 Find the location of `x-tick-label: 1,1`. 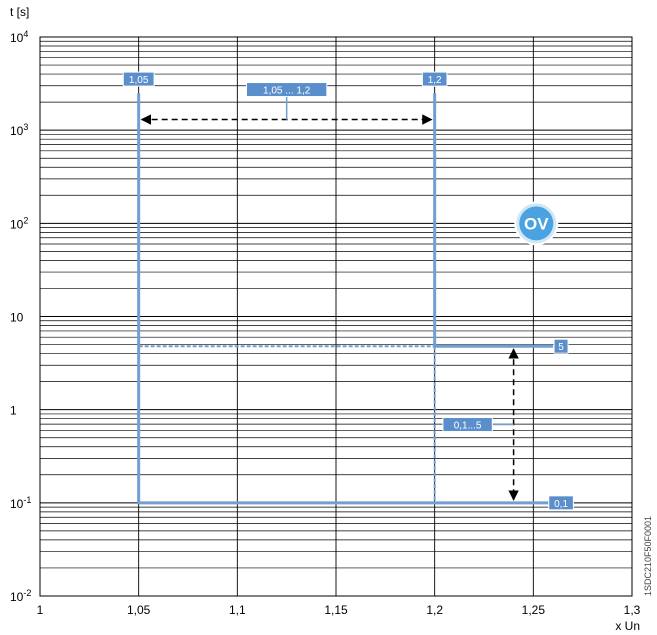

x-tick-label: 1,1 is located at coordinates (237, 610).